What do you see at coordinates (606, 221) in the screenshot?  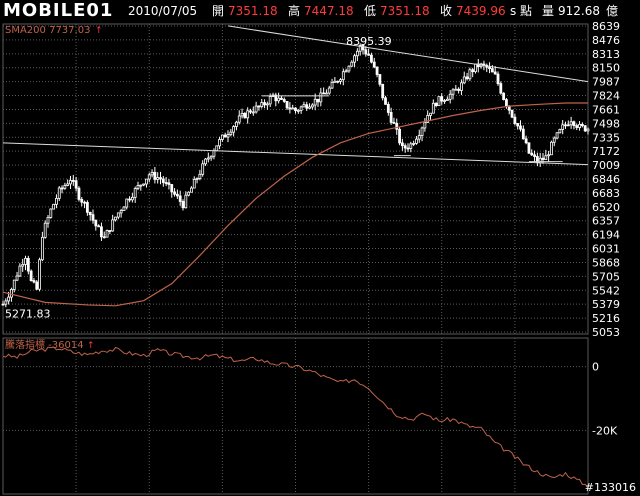 I see `price-tick-label: 6357` at bounding box center [606, 221].